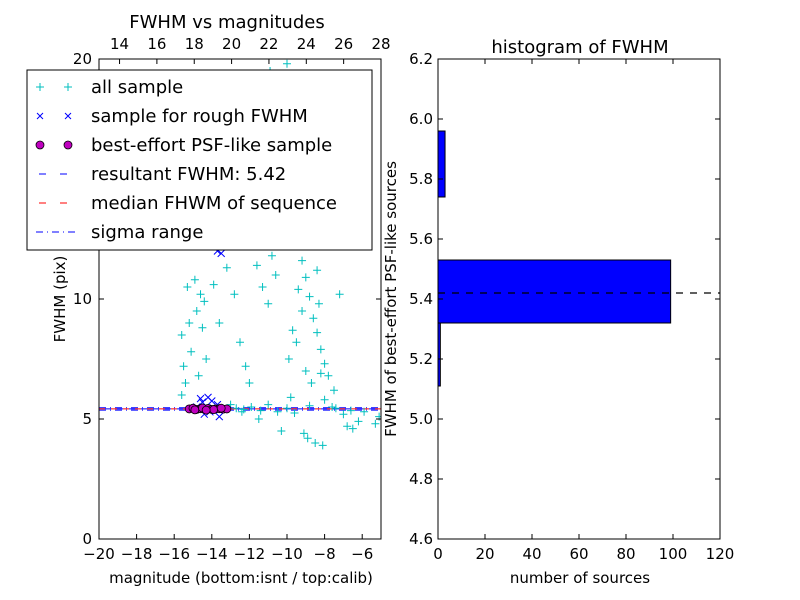  What do you see at coordinates (673, 554) in the screenshot?
I see `histogram-x-tick-label: 100` at bounding box center [673, 554].